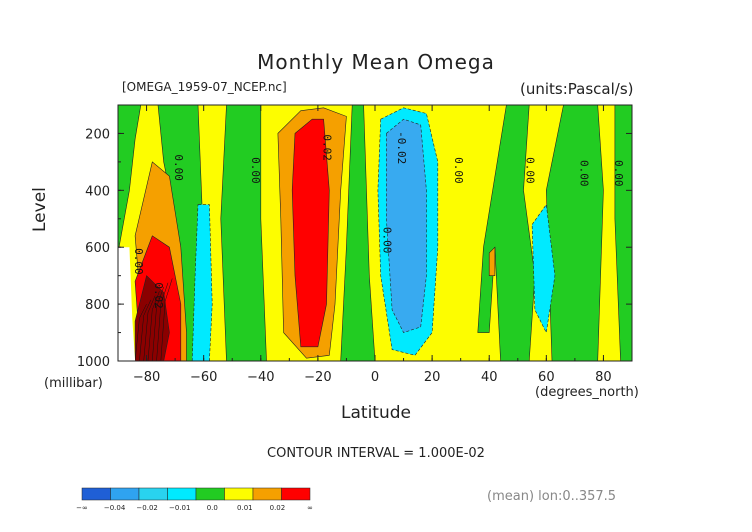  Describe the element at coordinates (376, 62) in the screenshot. I see `chart-title: Monthly Mean Omega` at that location.